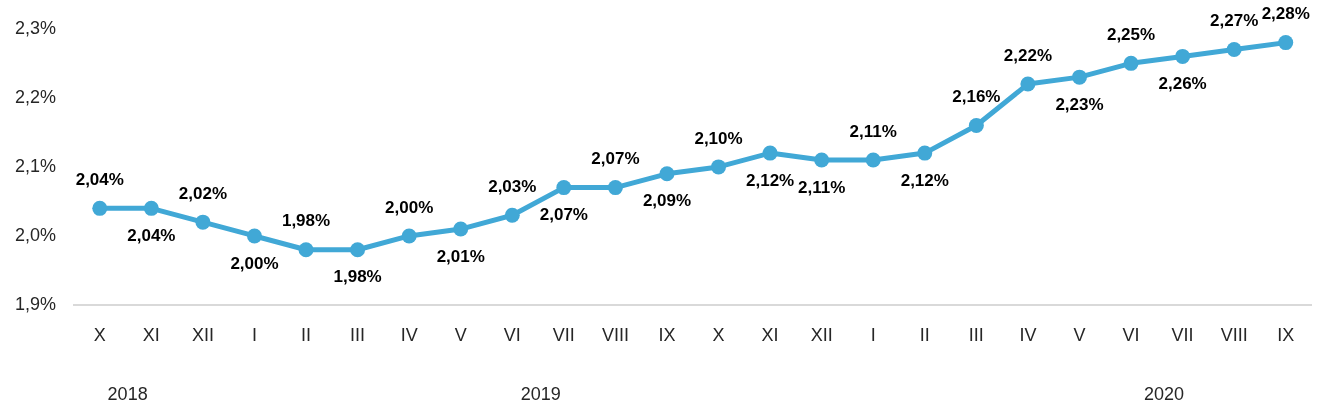 This screenshot has height=404, width=1319. What do you see at coordinates (1164, 393) in the screenshot?
I see `text: 2020` at bounding box center [1164, 393].